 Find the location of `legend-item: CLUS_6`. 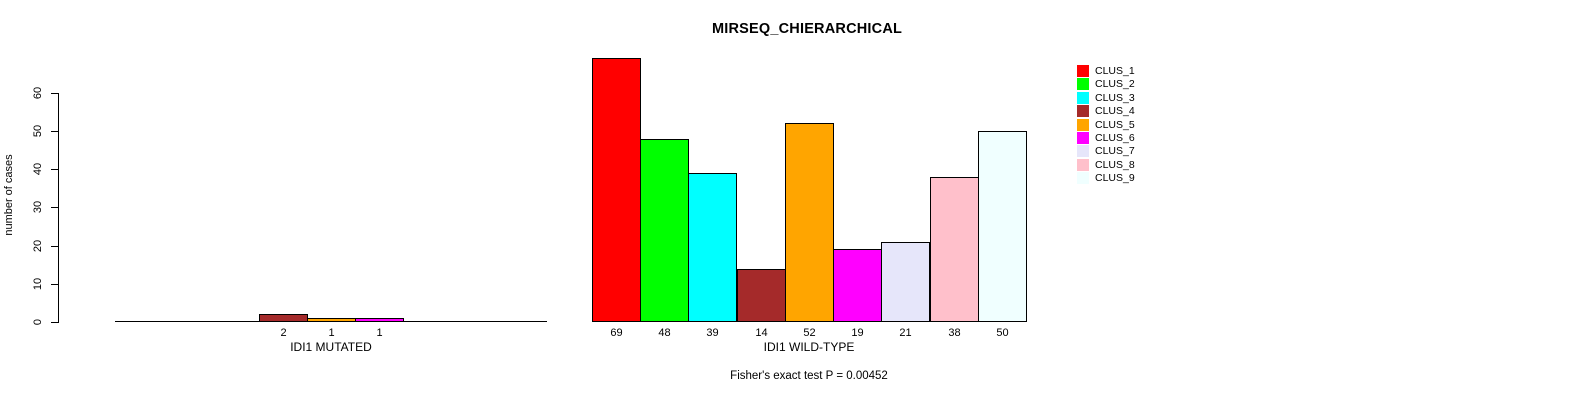

legend-item: CLUS_6 is located at coordinates (1106, 137).